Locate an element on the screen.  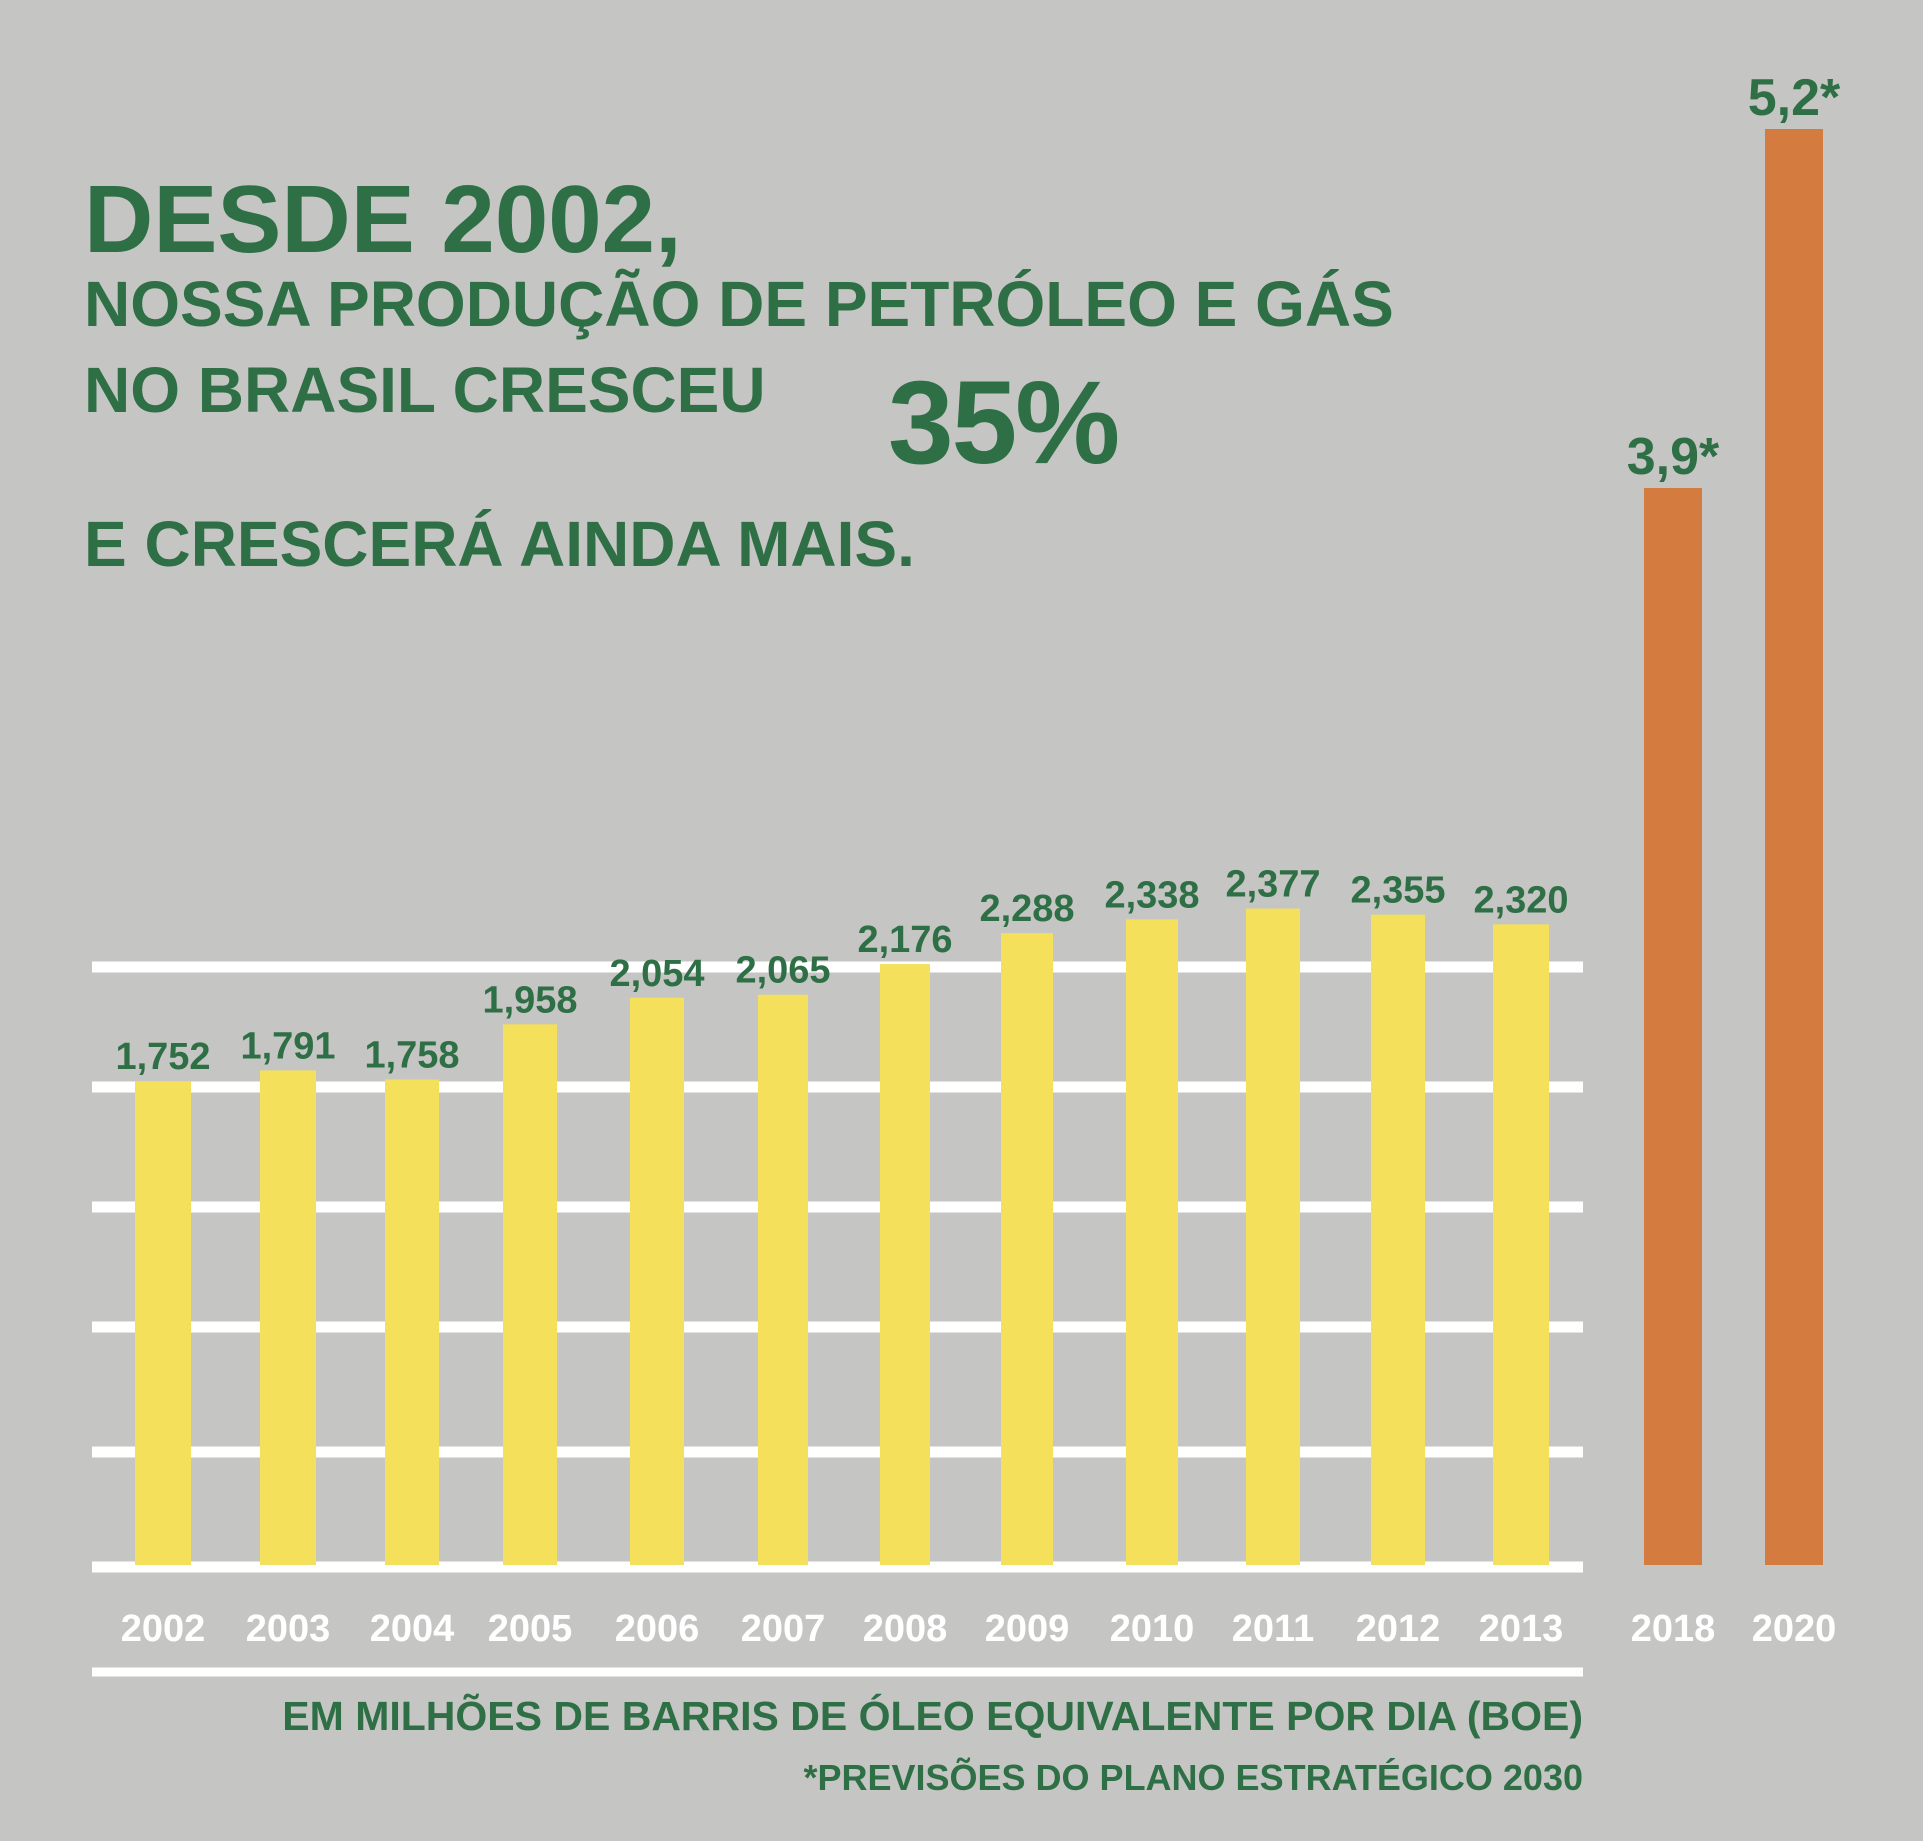
bar-2002 is located at coordinates (163, 1323).